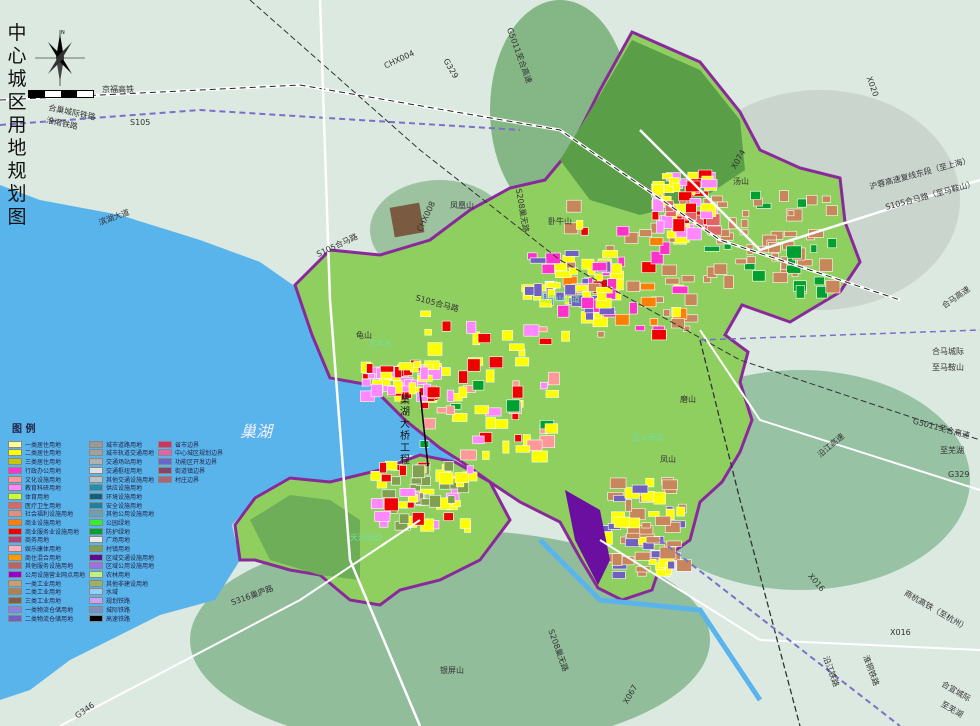 This screenshot has width=980, height=726. Describe the element at coordinates (46, 540) in the screenshot. I see `legend-item: 商务用地` at that location.